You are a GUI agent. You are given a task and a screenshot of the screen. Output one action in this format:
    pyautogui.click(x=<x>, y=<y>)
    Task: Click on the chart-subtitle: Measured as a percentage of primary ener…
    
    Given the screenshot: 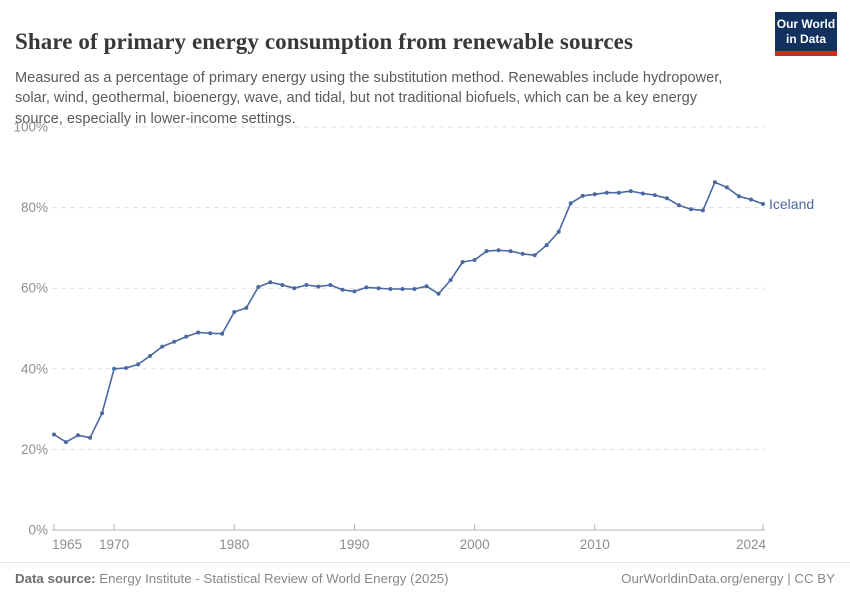 What is the action you would take?
    pyautogui.click(x=369, y=98)
    